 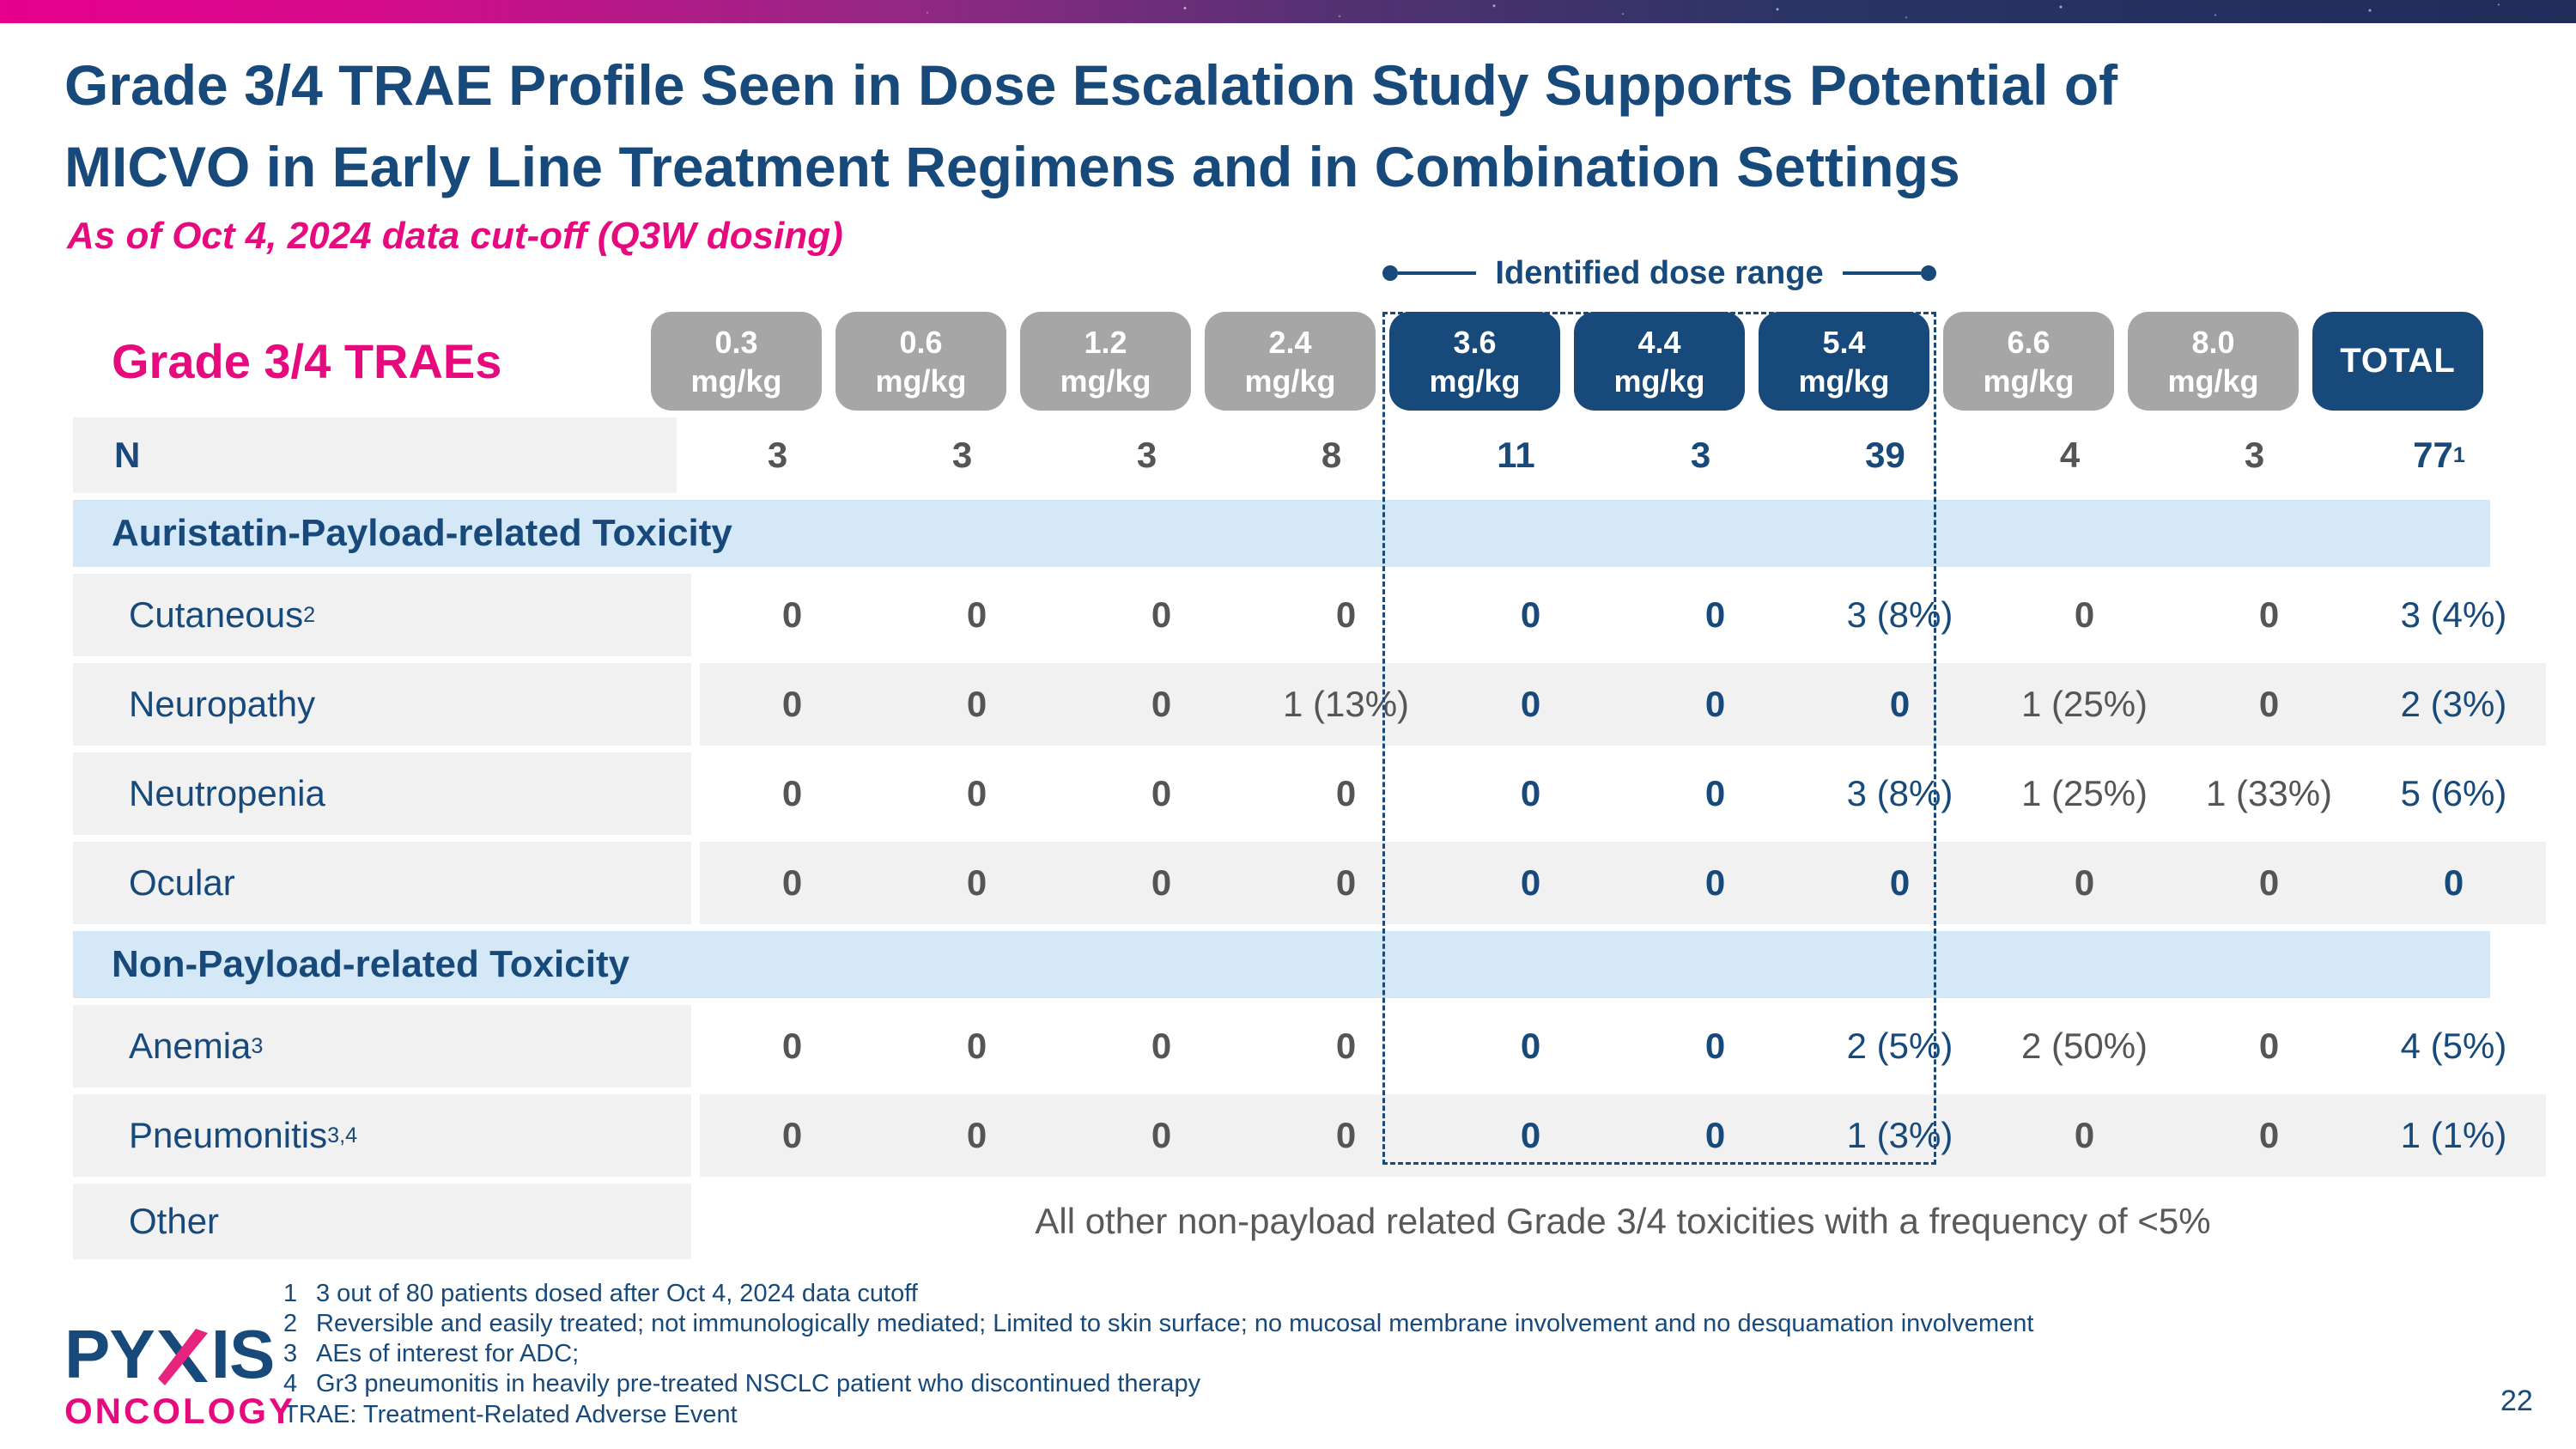 I want to click on page-number: 22, so click(x=2516, y=1401).